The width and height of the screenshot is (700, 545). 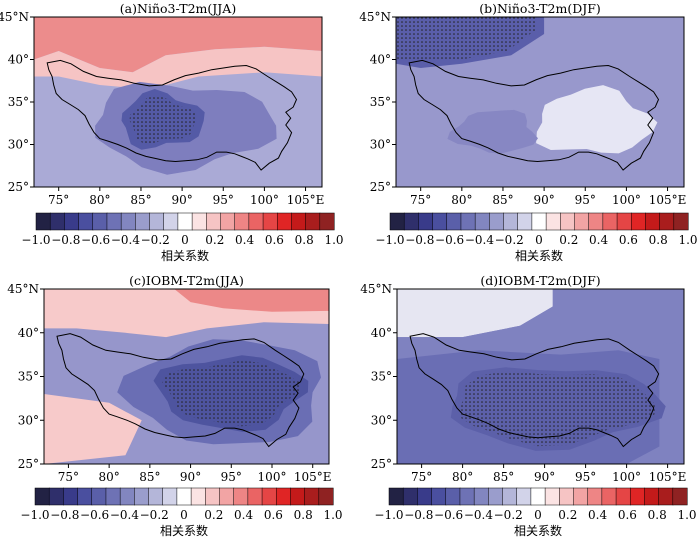 What do you see at coordinates (251, 300) in the screenshot?
I see `positive-region` at bounding box center [251, 300].